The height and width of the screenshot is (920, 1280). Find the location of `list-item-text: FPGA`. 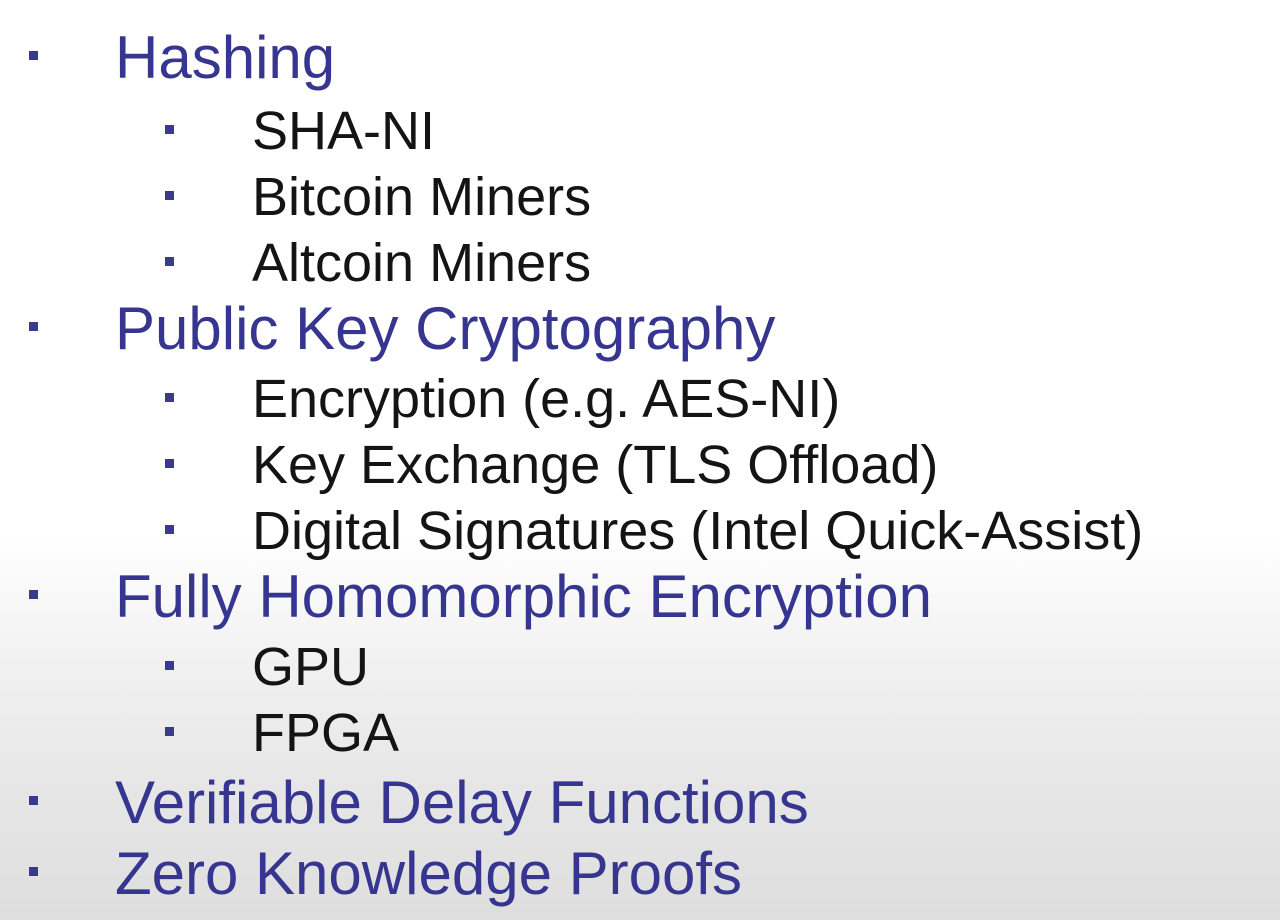

list-item-text: FPGA is located at coordinates (326, 733).